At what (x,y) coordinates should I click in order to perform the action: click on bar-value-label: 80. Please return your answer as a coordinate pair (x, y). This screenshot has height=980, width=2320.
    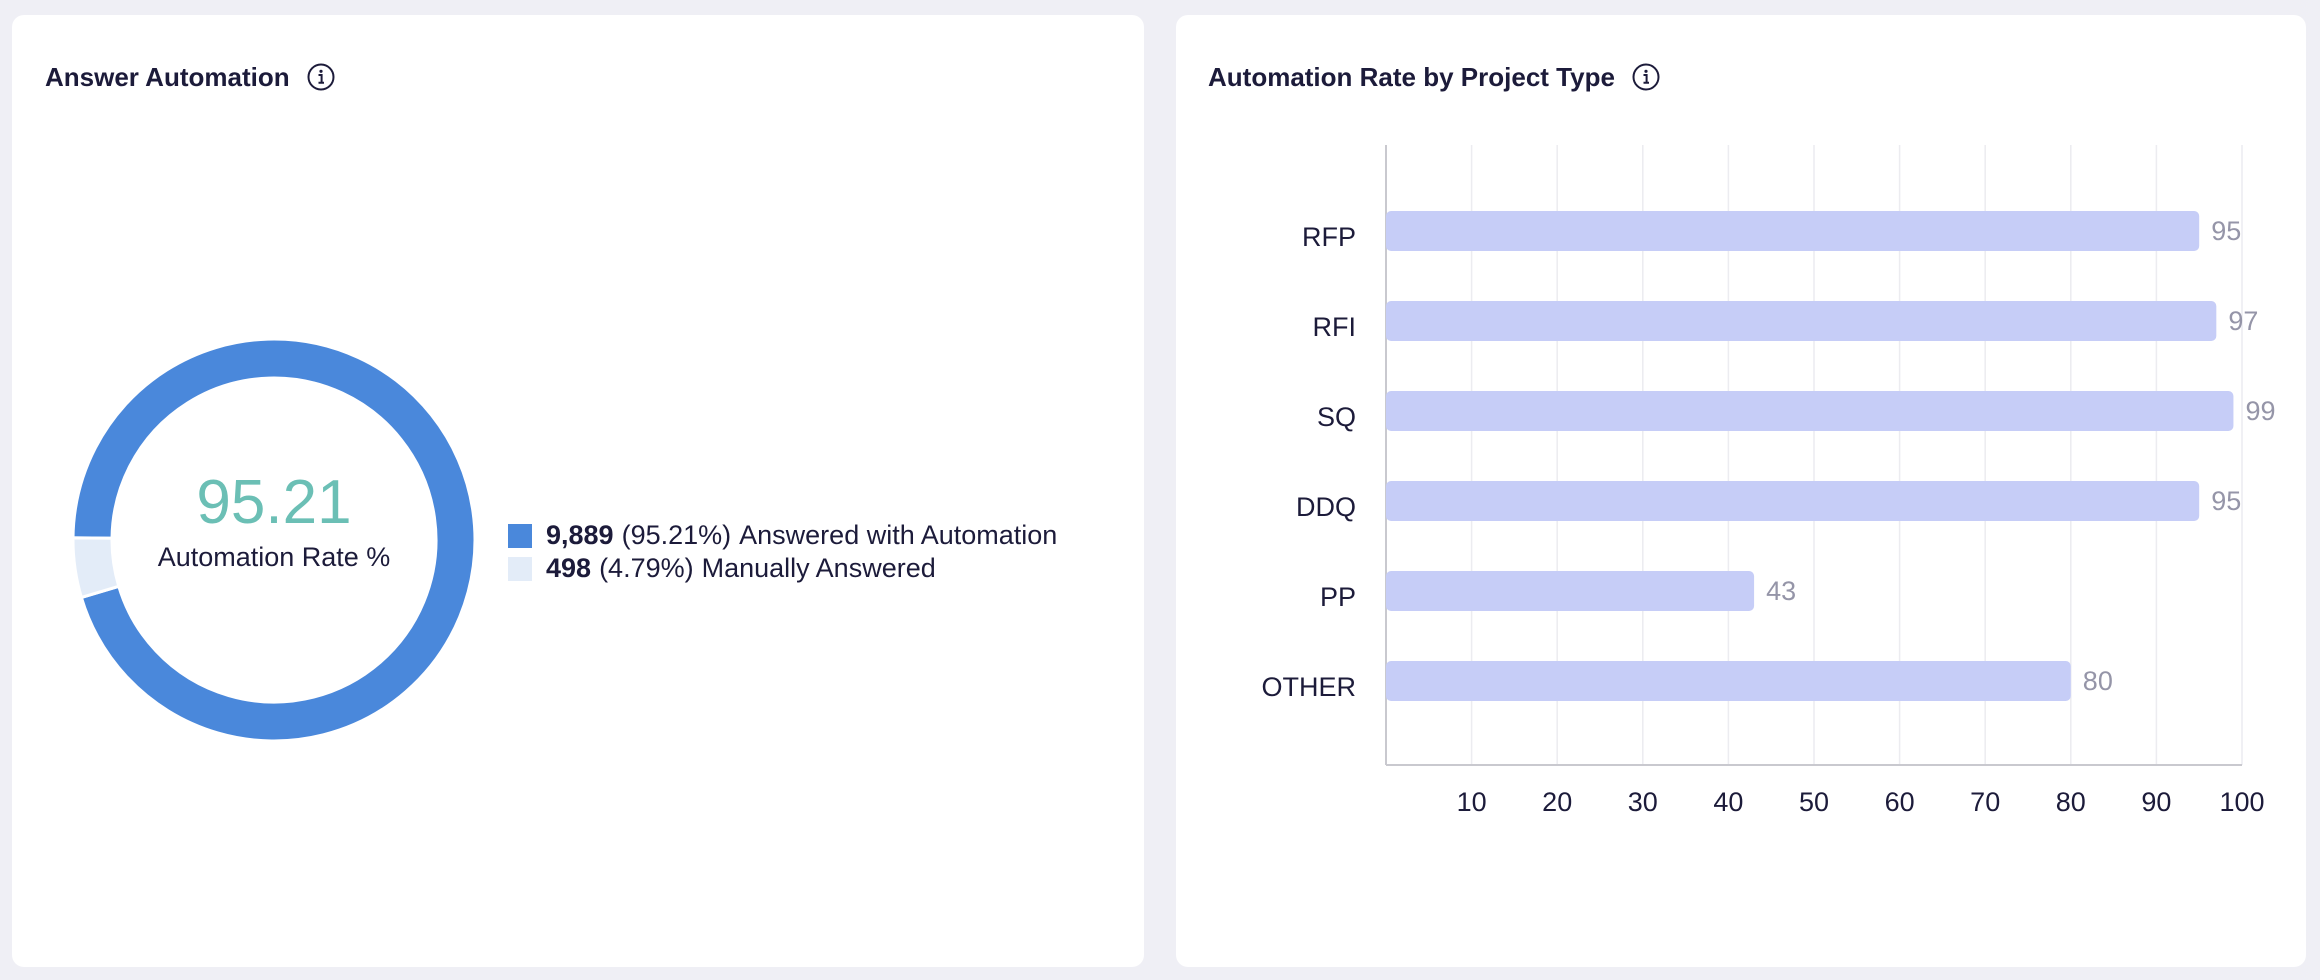
    Looking at the image, I should click on (2098, 681).